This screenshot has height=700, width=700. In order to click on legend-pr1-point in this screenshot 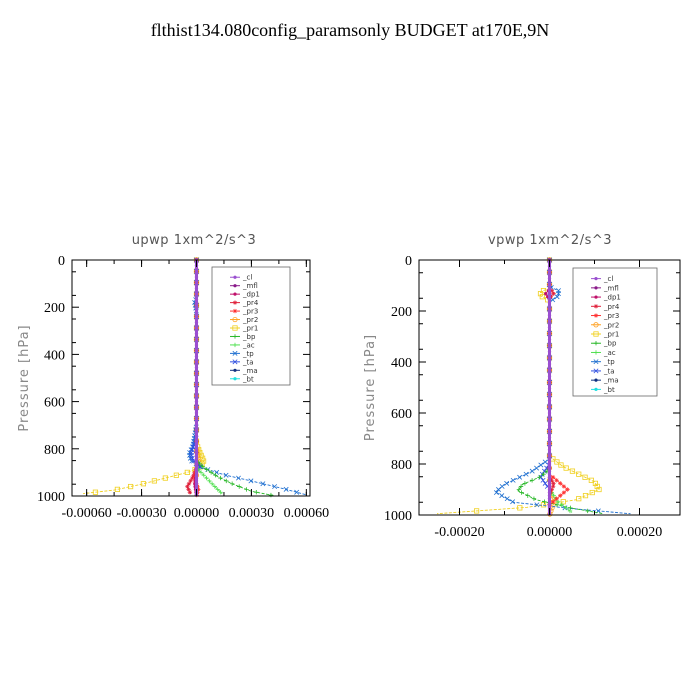, I will do `click(235, 328)`.